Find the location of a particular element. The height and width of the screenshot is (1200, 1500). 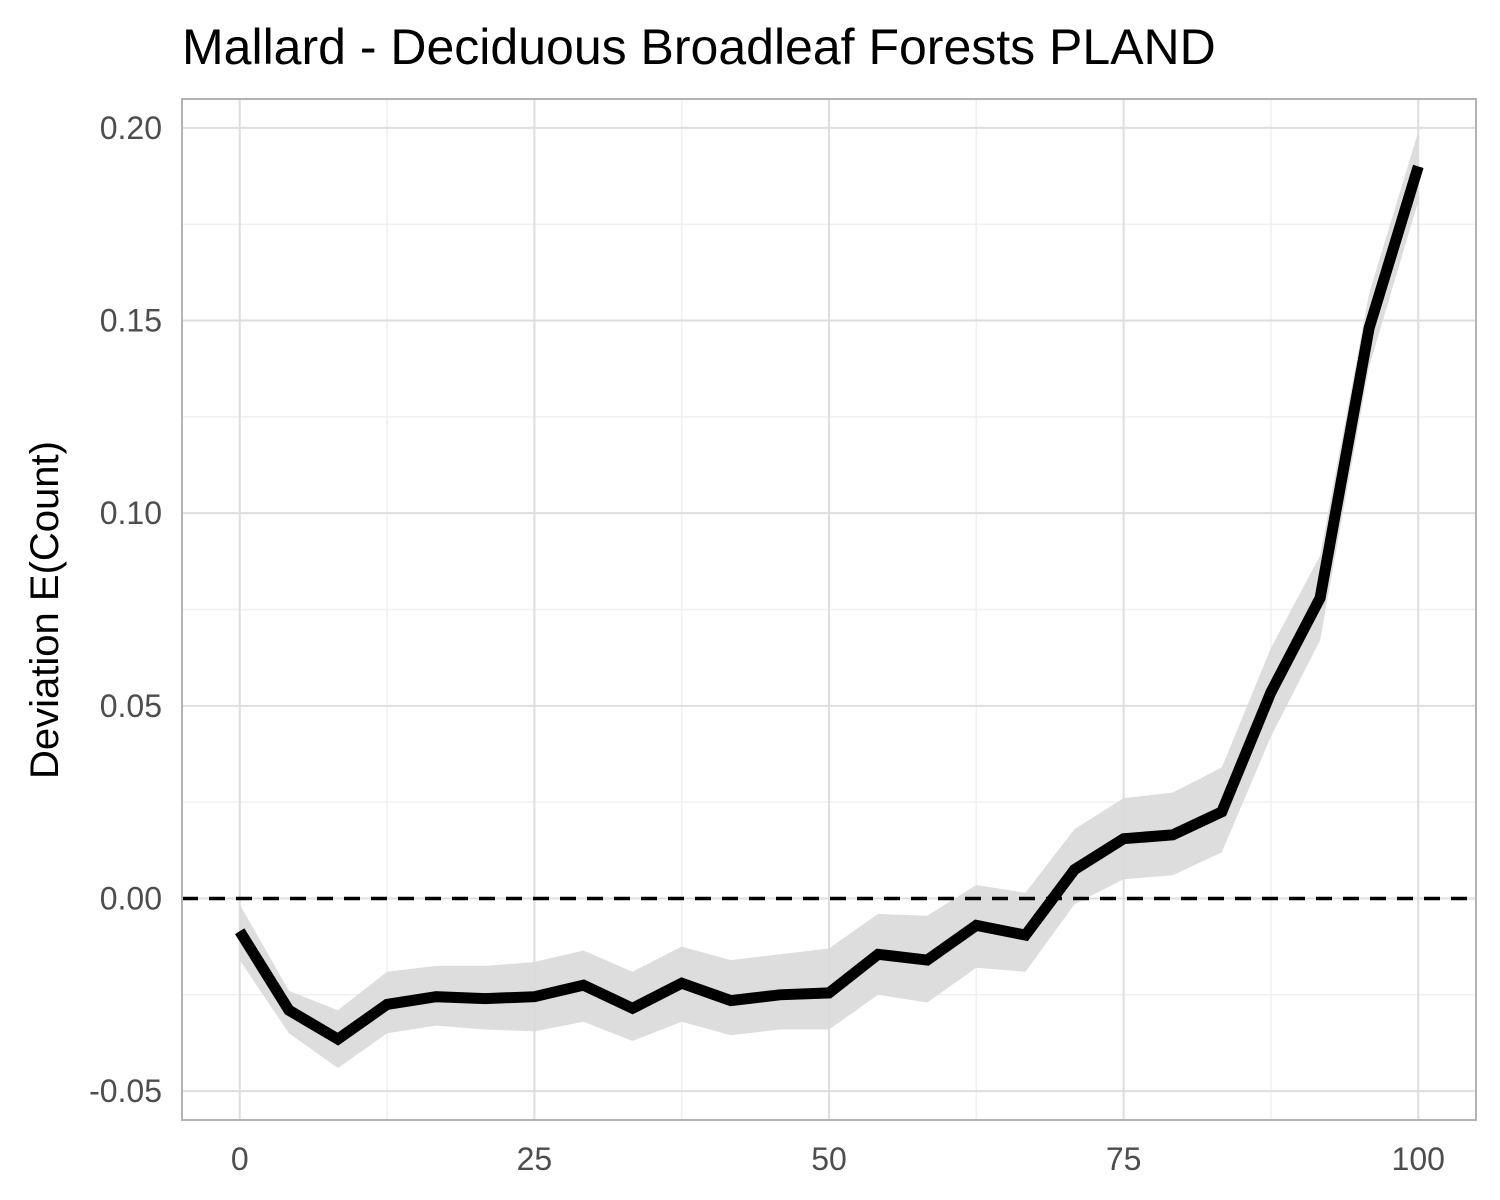

x-tick-label: 0 is located at coordinates (240, 1159).